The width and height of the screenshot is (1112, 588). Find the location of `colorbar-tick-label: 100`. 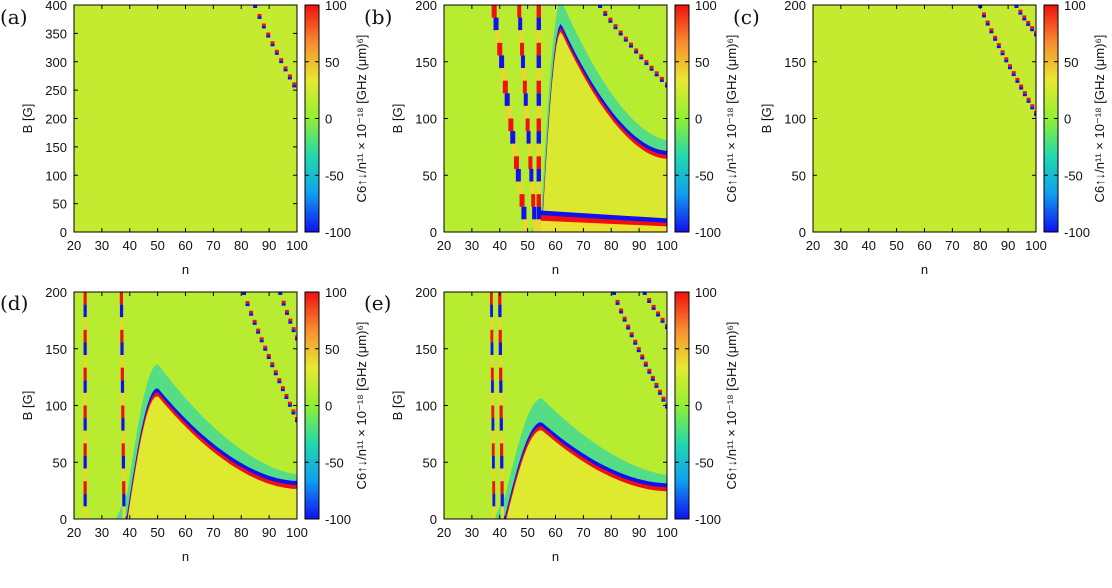

colorbar-tick-label: 100 is located at coordinates (1075, 6).